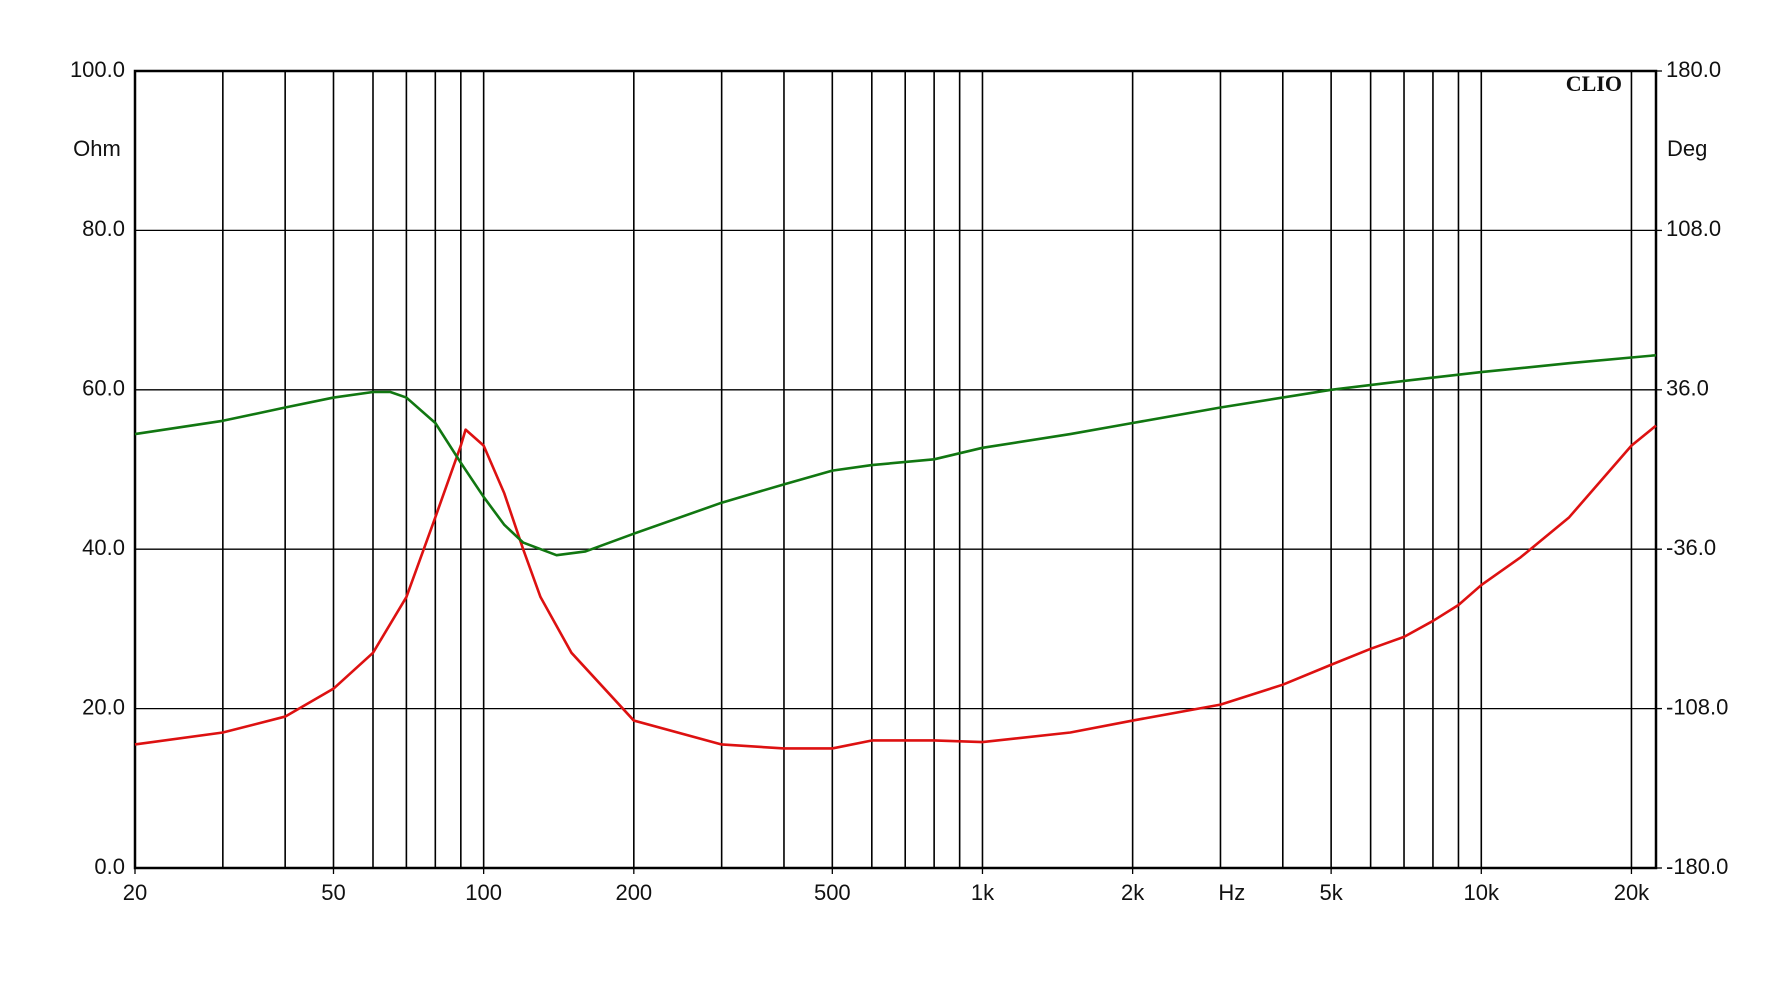  I want to click on brand-label: CLIO, so click(1594, 83).